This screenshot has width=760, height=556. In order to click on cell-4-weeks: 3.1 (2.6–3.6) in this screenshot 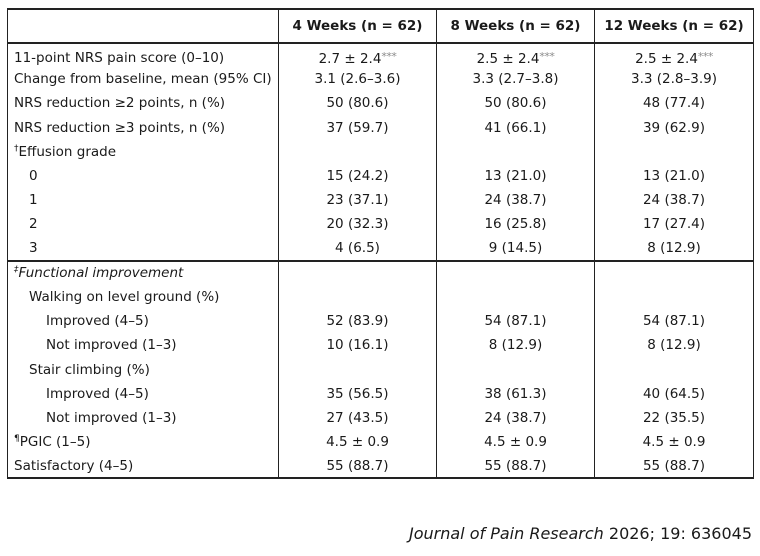, I will do `click(357, 79)`.